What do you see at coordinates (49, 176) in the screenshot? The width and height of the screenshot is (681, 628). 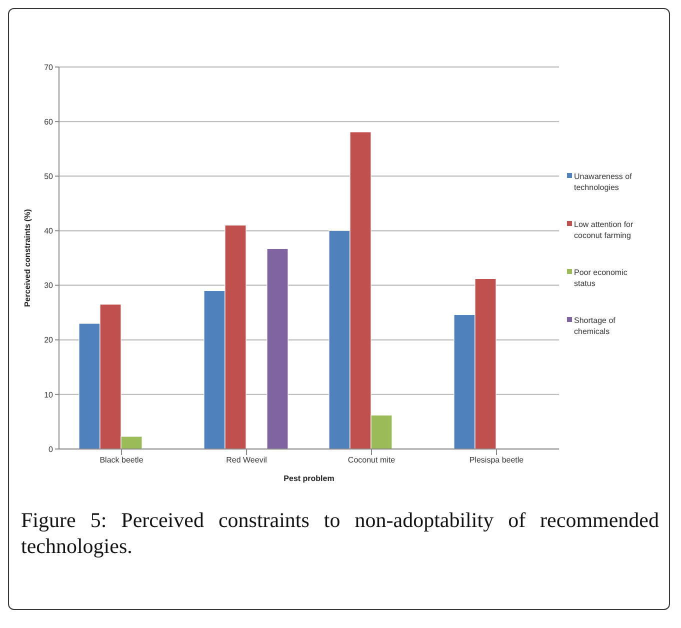 I see `y-tick-label: 50` at bounding box center [49, 176].